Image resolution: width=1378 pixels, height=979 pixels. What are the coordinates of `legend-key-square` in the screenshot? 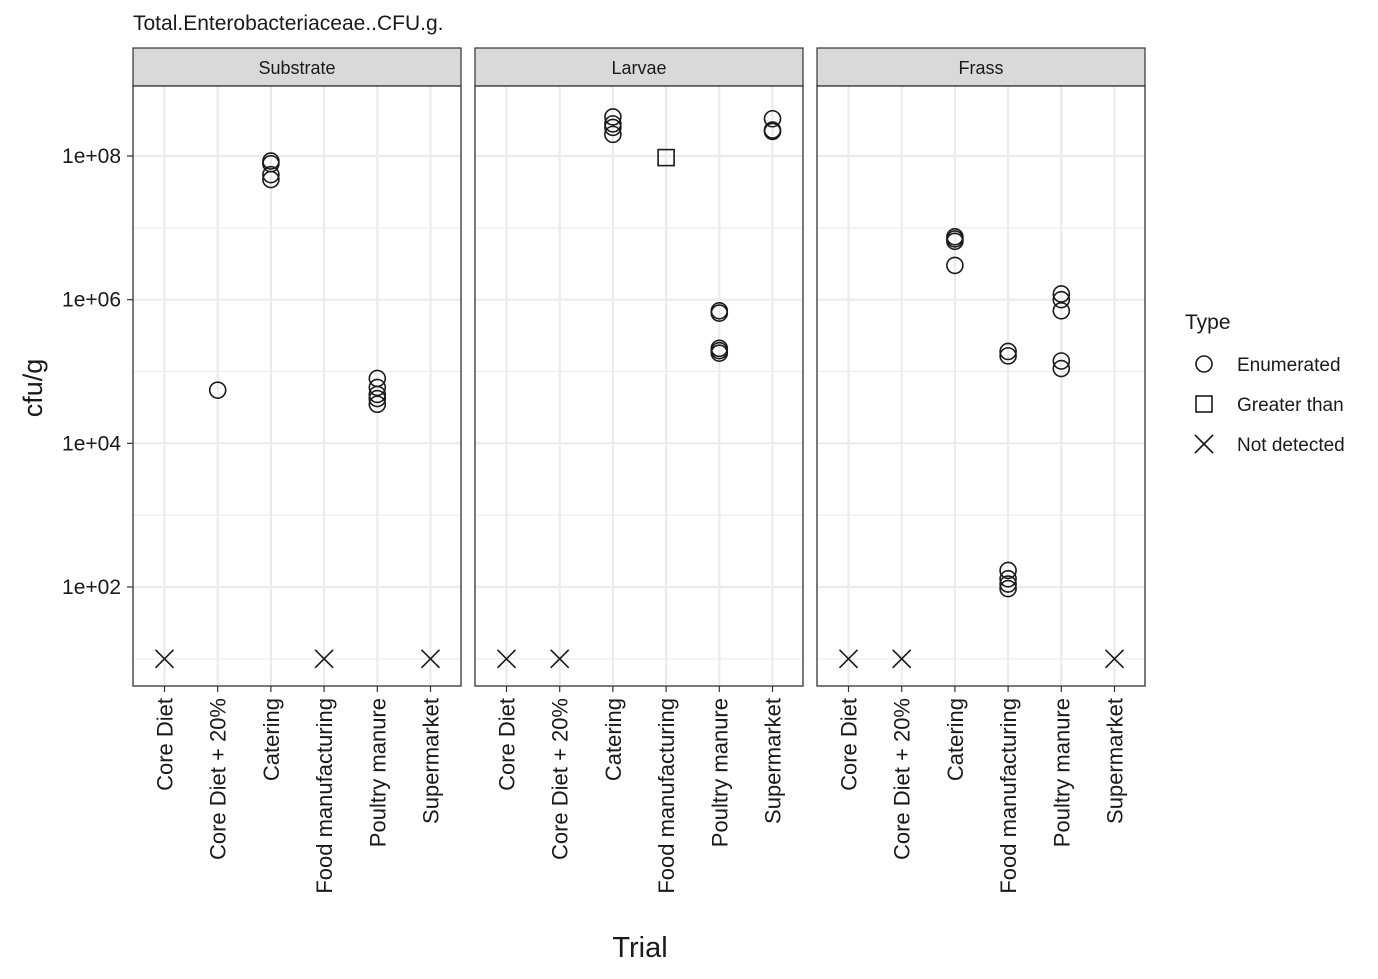 It's located at (1204, 404).